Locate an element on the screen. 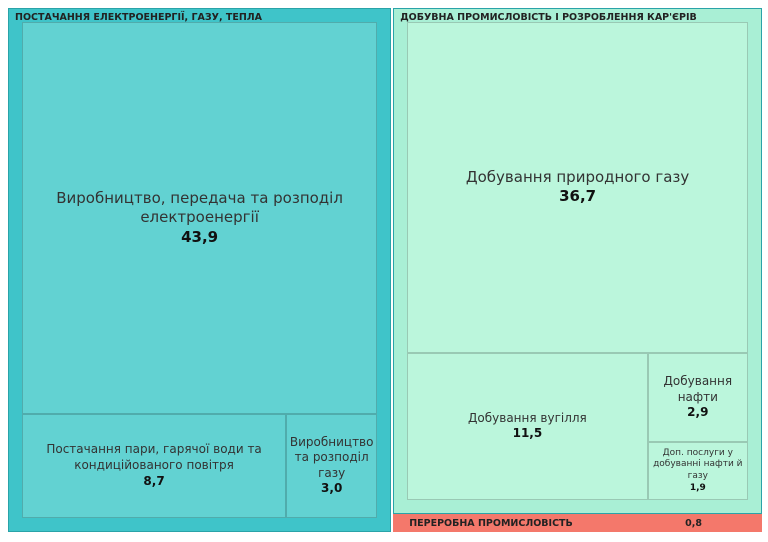 The height and width of the screenshot is (542, 768). tile: Добування нафти 2,9 is located at coordinates (697, 397).